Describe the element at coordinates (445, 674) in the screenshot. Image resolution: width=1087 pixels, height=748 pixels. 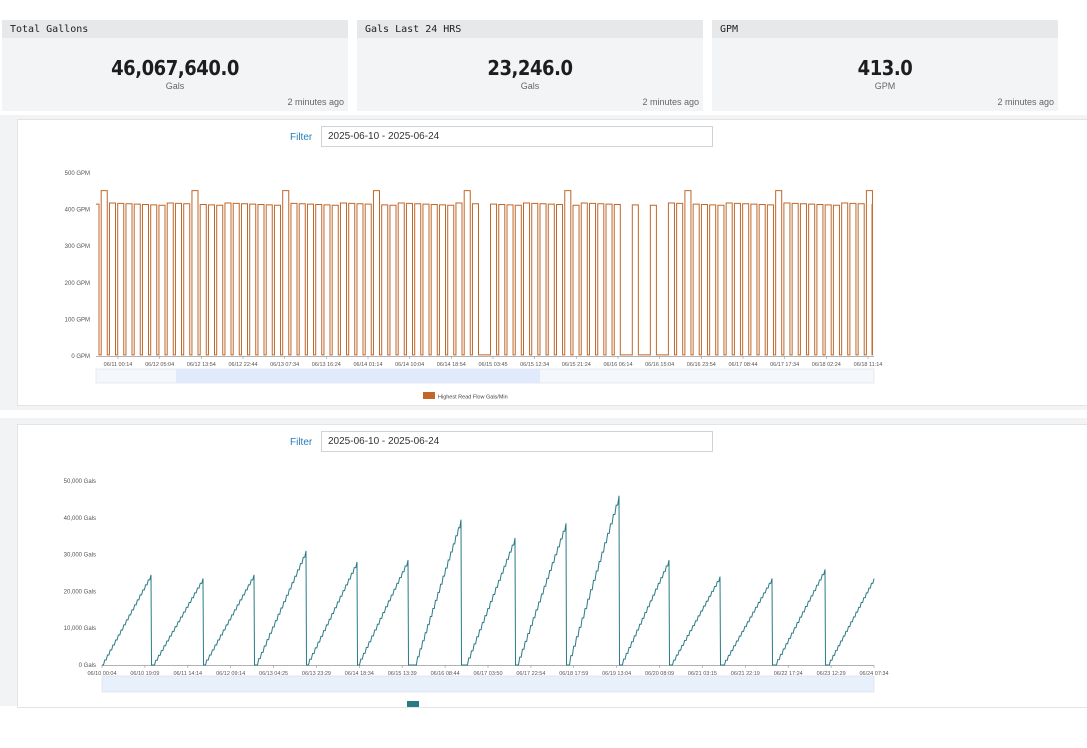
I see `x-tick-label: 06/16 08:44` at that location.